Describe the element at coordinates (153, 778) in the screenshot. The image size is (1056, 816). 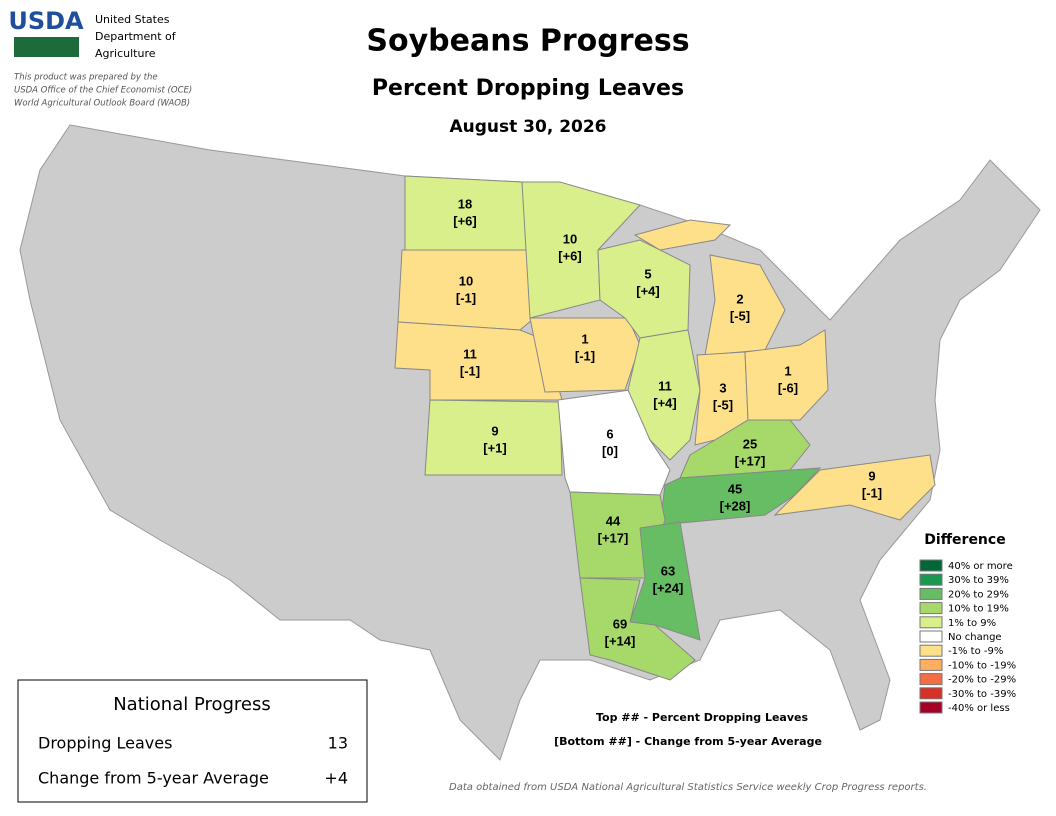
I see `national-label: Change from 5-year Average` at that location.